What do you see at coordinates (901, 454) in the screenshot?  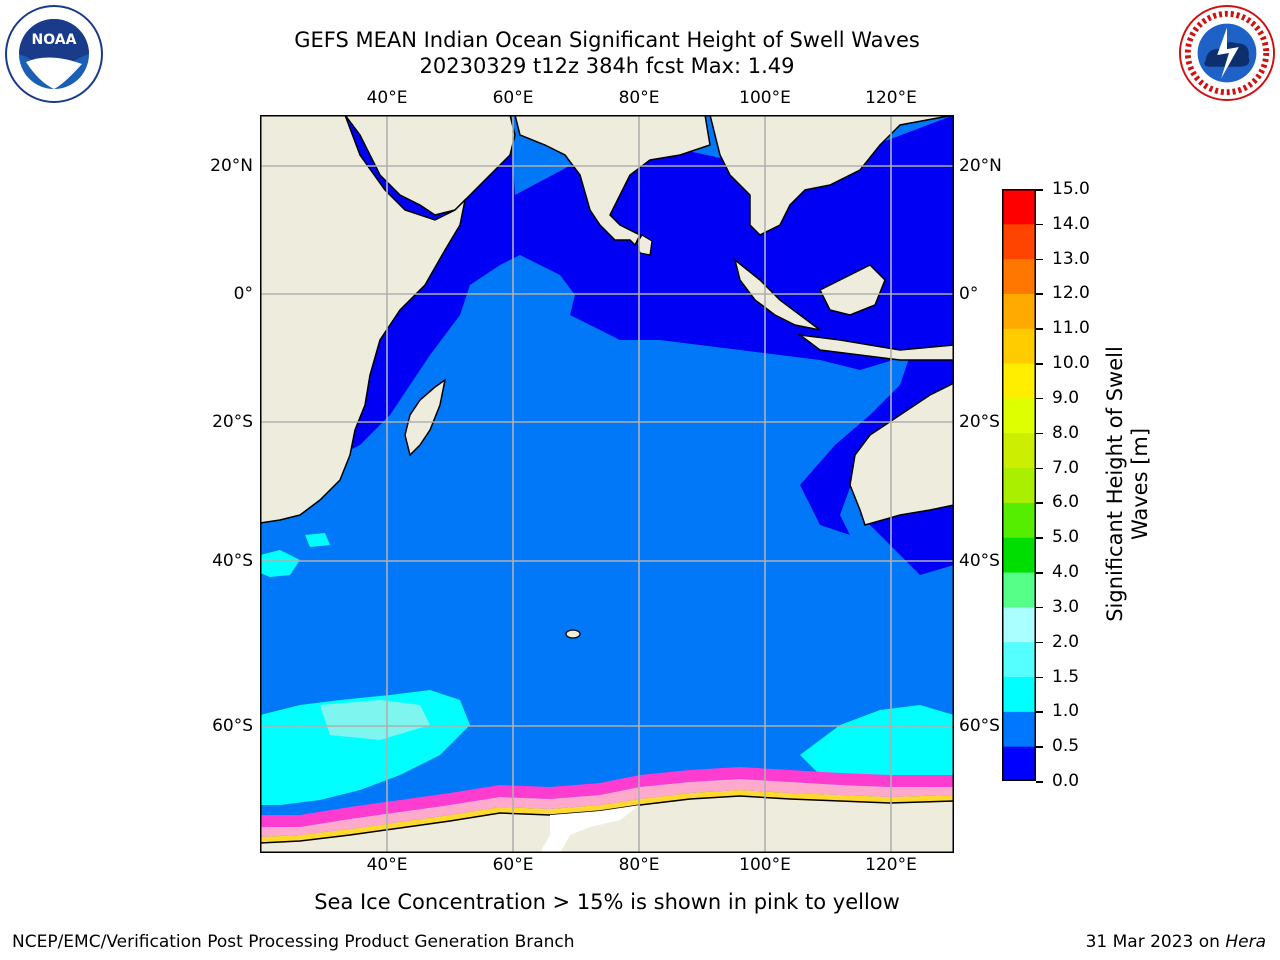 I see `land-australia` at bounding box center [901, 454].